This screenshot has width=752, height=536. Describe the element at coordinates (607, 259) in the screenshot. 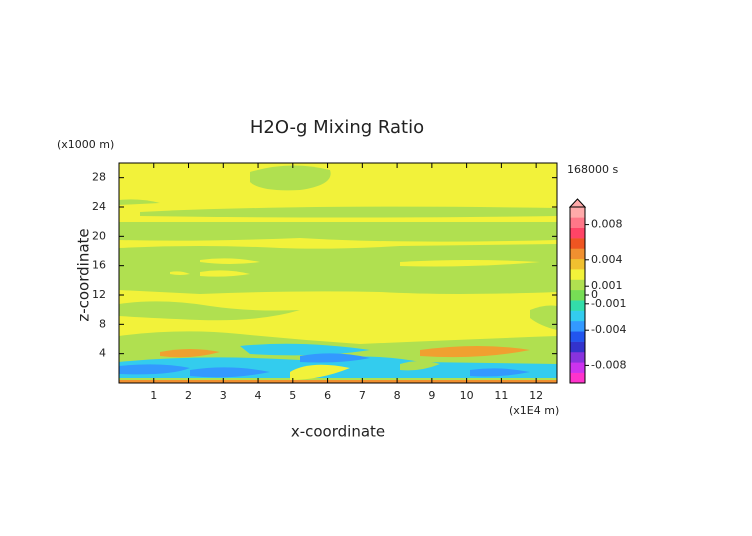

I see `colorbar-tick-label: 0.004` at that location.